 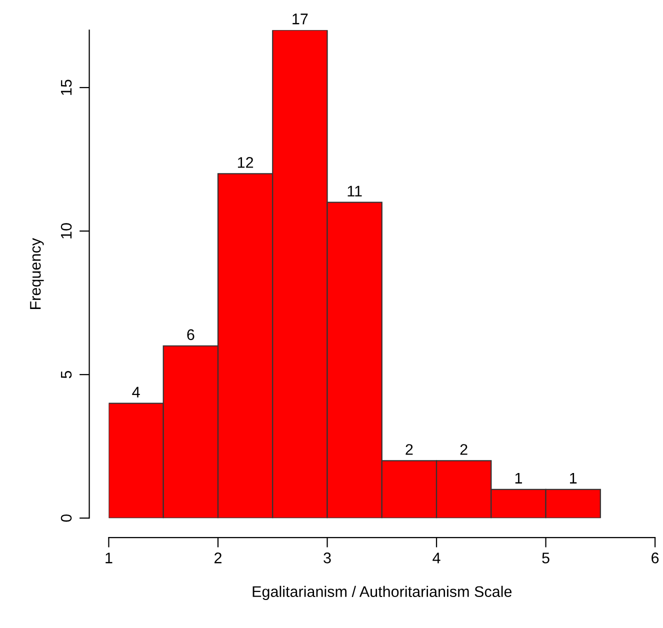 I want to click on y-tick-label: 0, so click(x=66, y=518).